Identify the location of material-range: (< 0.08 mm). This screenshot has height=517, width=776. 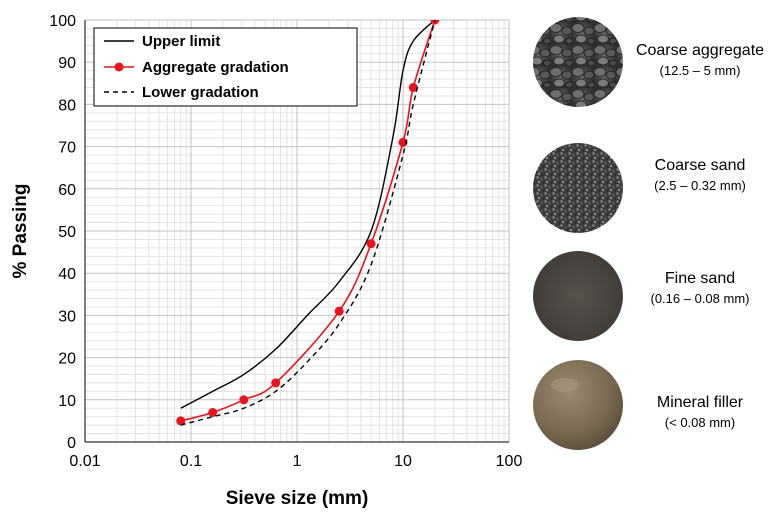
(700, 422).